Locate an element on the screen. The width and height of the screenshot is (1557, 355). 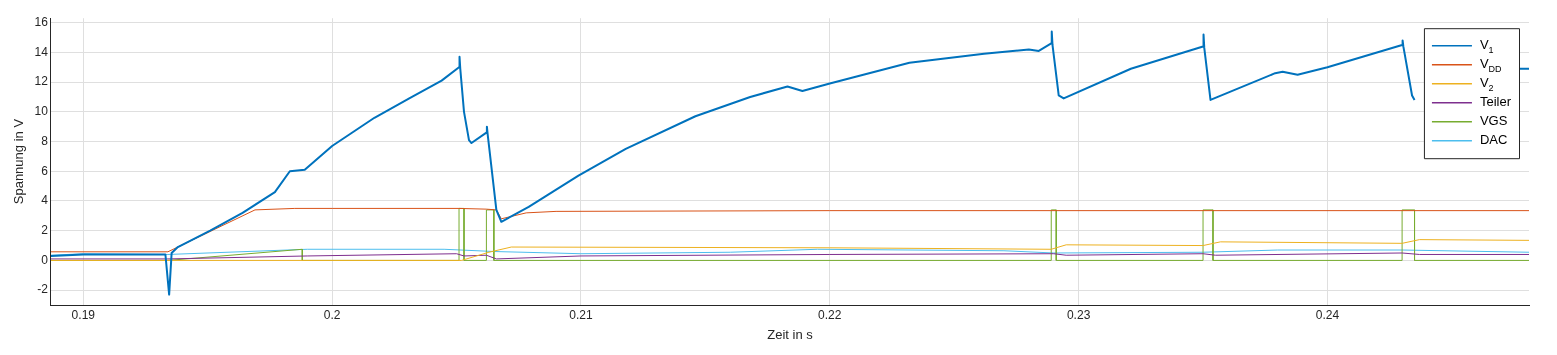
y-axis-title: Spannung in V is located at coordinates (19, 161).